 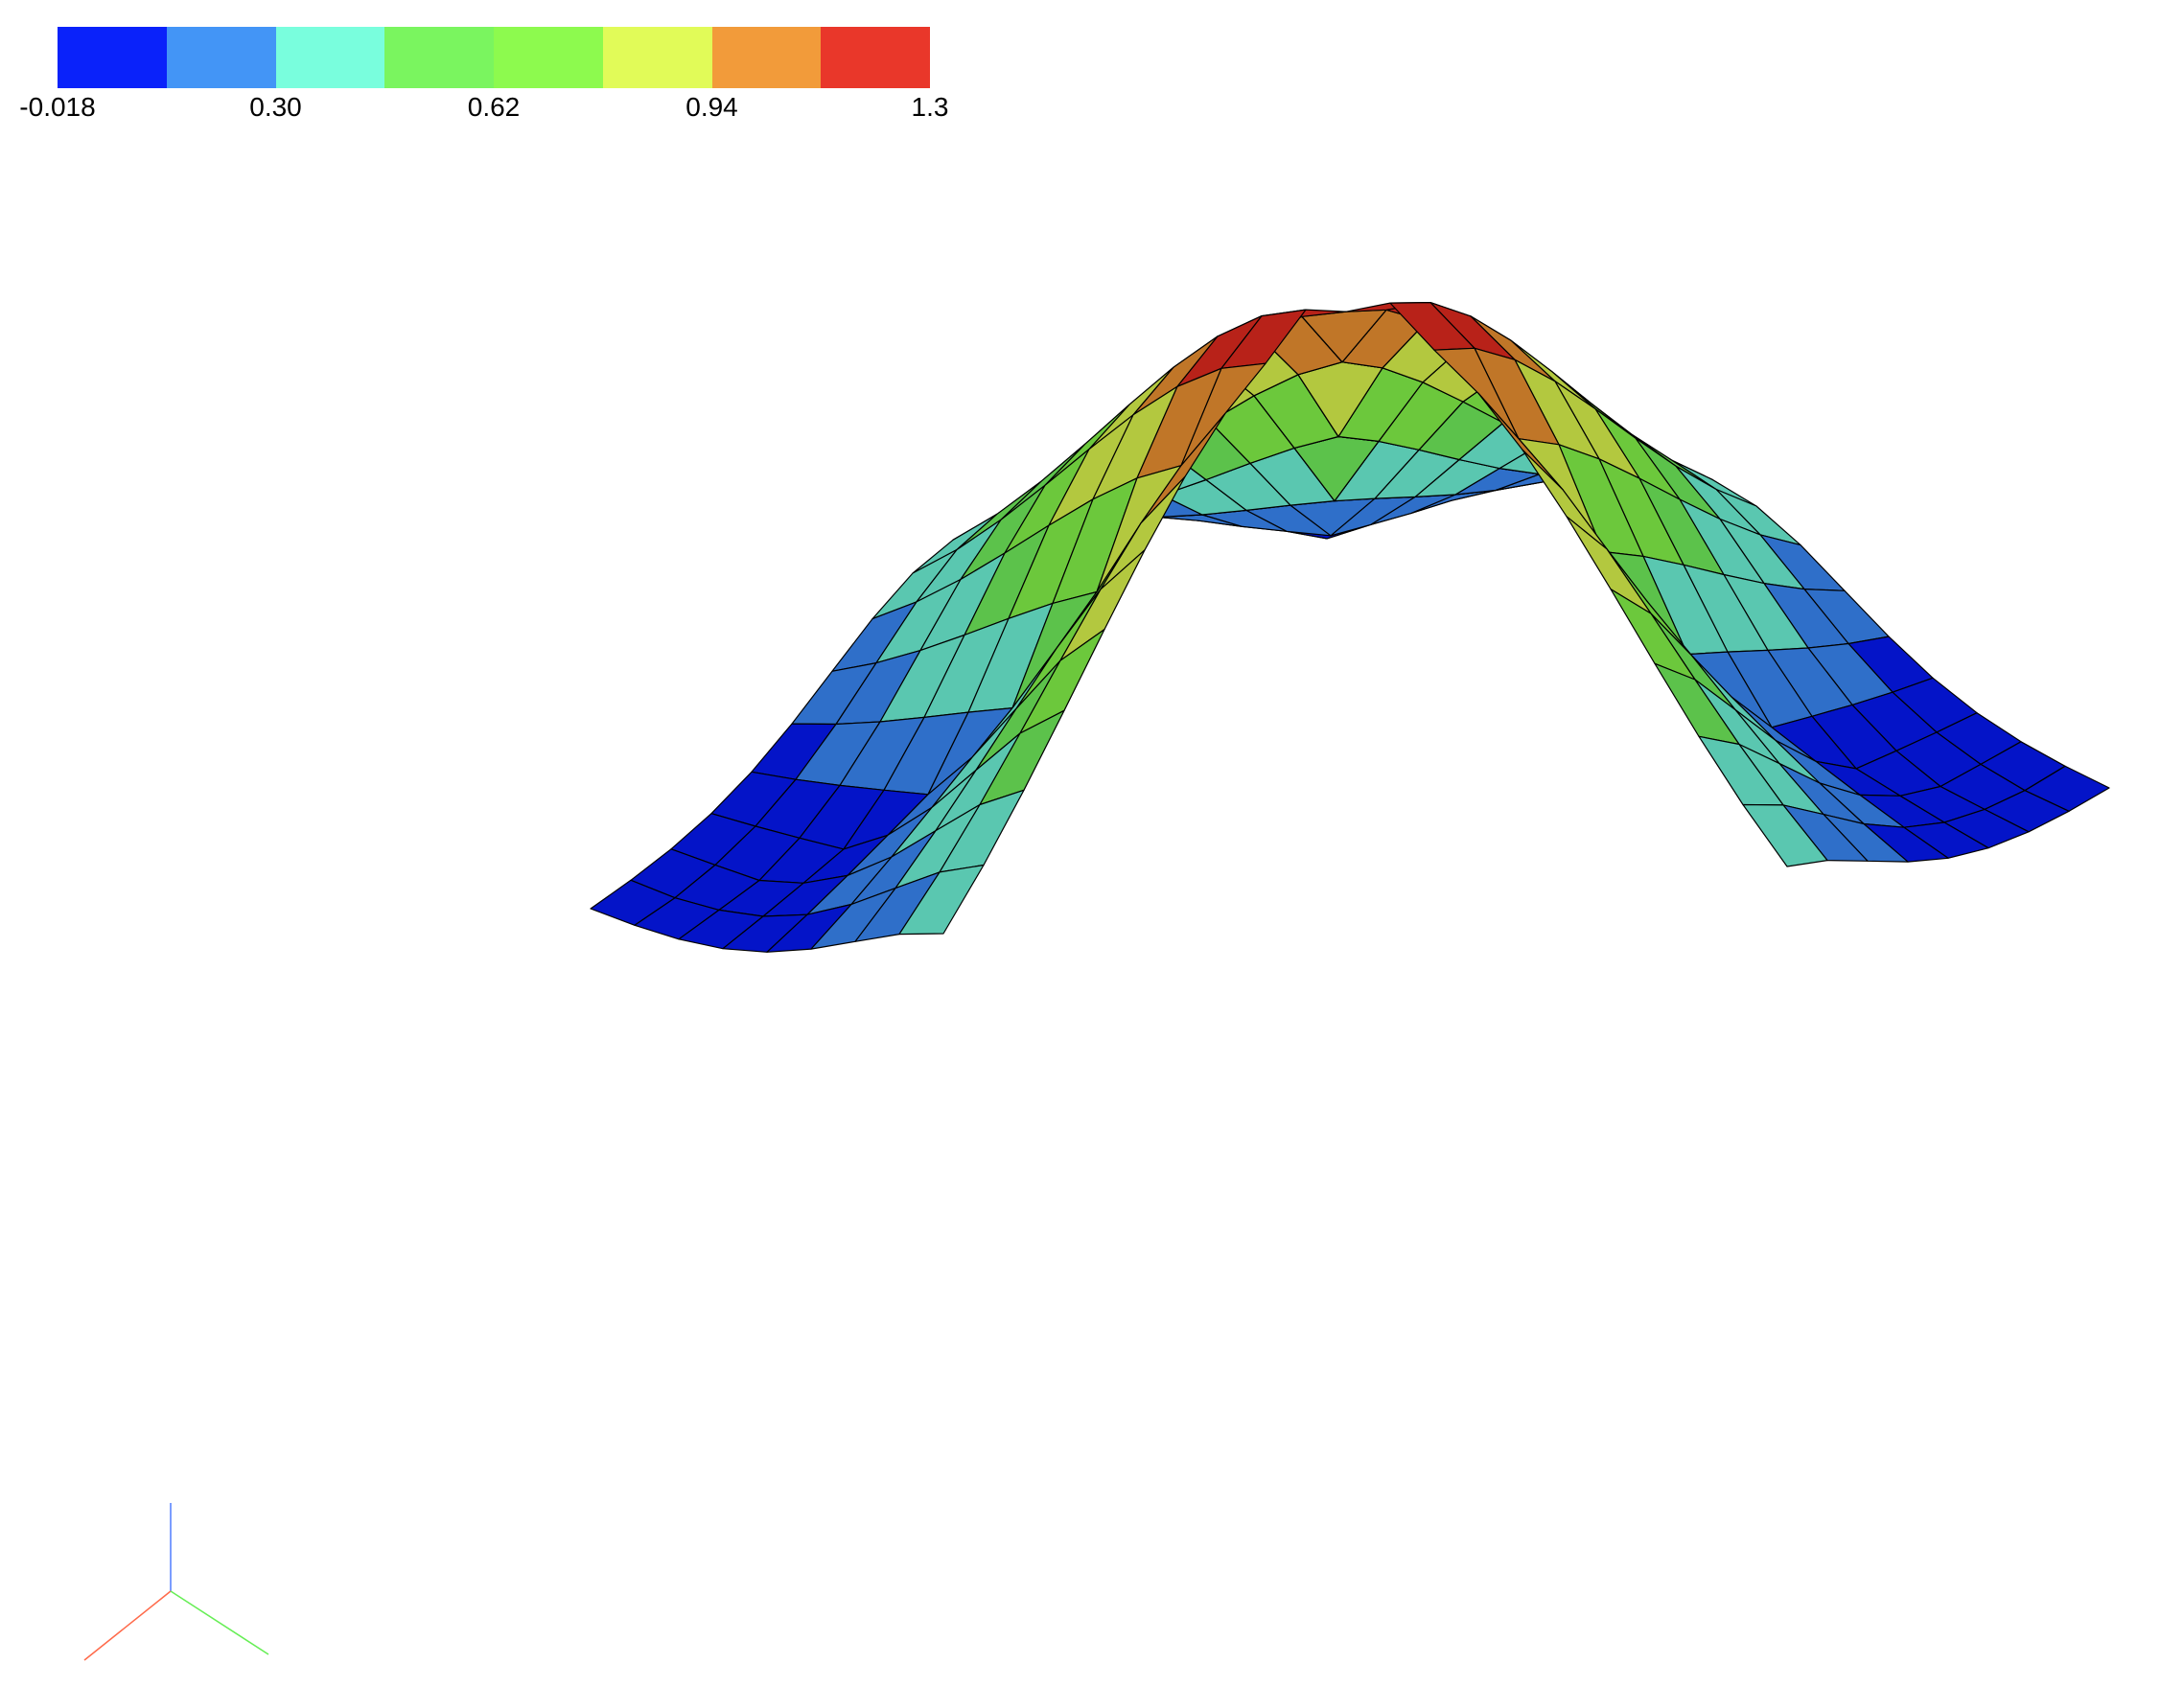 What do you see at coordinates (127, 1625) in the screenshot?
I see `x-axis-line` at bounding box center [127, 1625].